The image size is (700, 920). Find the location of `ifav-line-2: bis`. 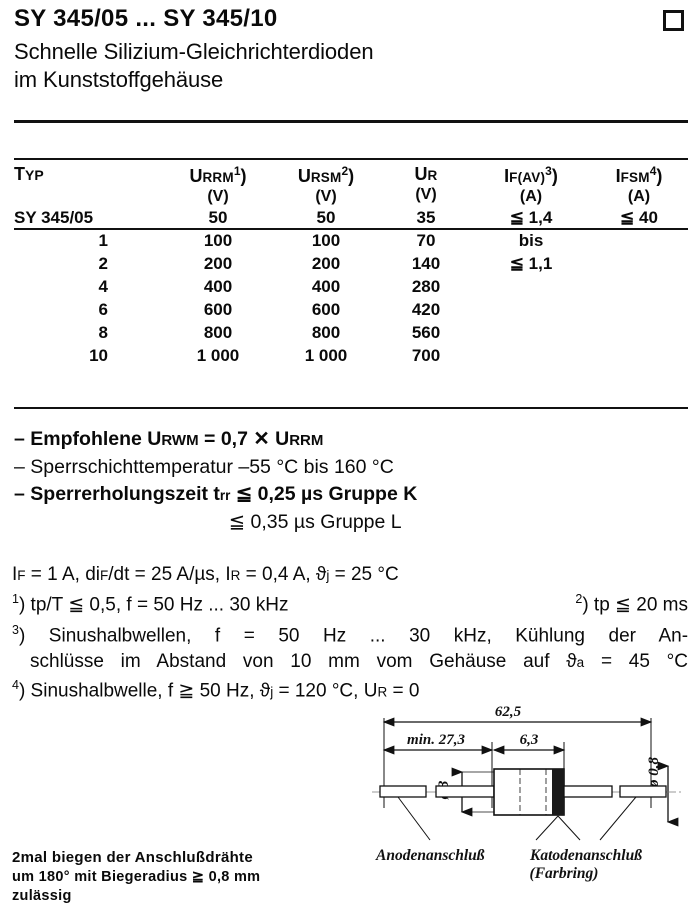

ifav-line-2: bis is located at coordinates (531, 241).